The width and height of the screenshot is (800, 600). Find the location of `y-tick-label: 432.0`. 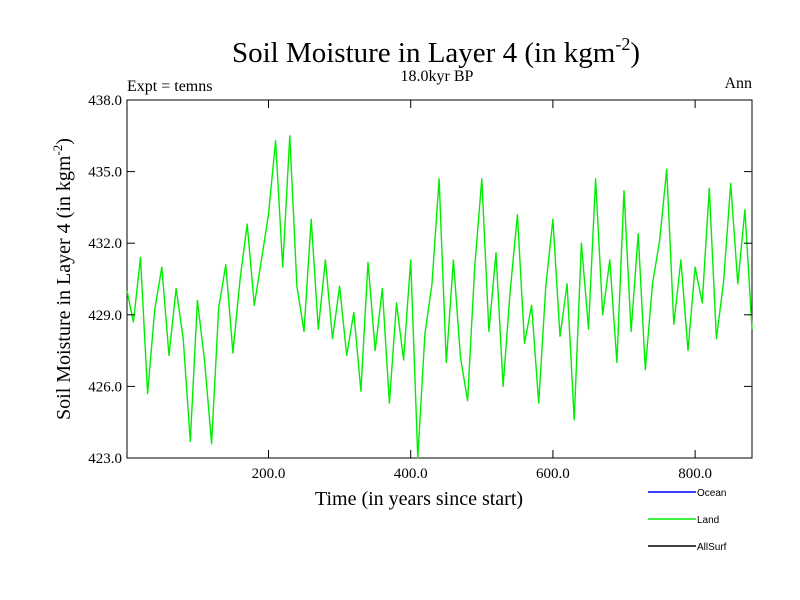

y-tick-label: 432.0 is located at coordinates (105, 244).